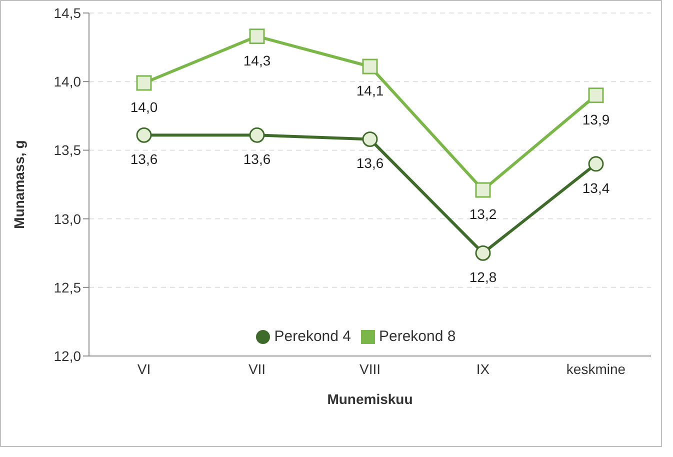 The width and height of the screenshot is (673, 457). What do you see at coordinates (596, 119) in the screenshot?
I see `data-label: 13,9` at bounding box center [596, 119].